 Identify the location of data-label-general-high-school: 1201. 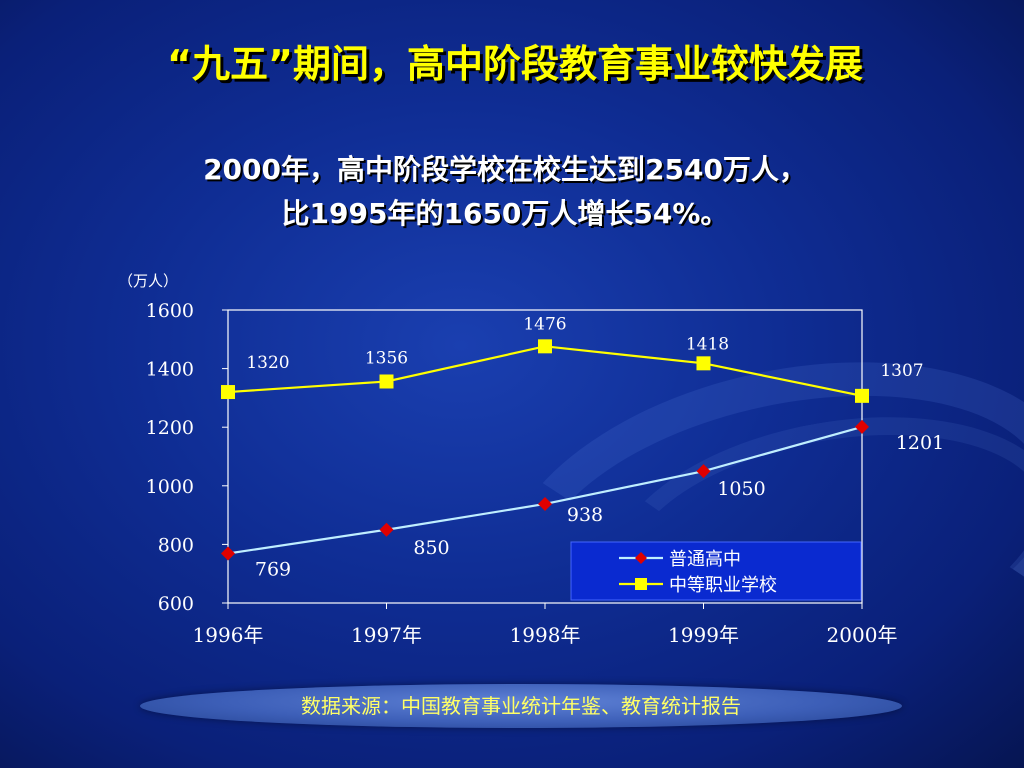
(920, 443).